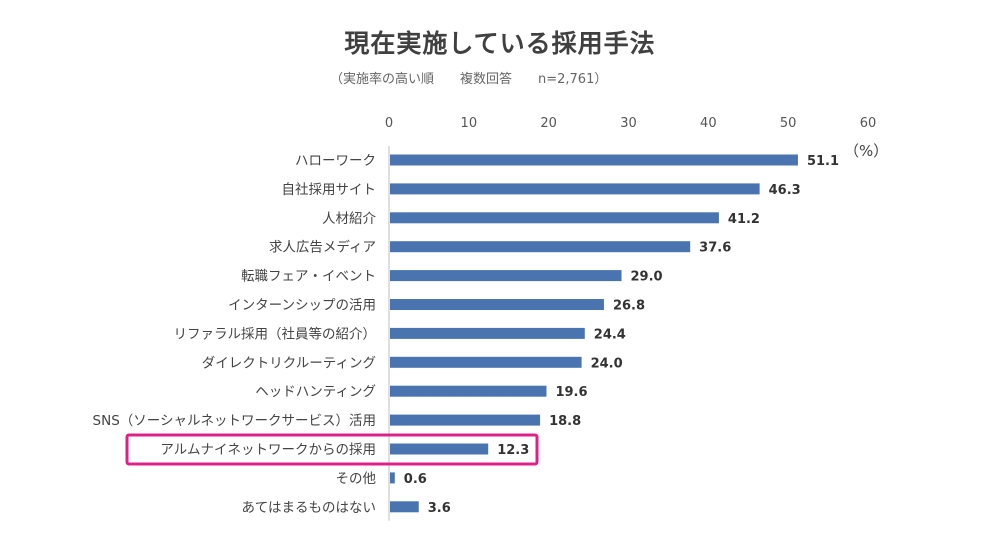 The height and width of the screenshot is (539, 1000). What do you see at coordinates (866, 151) in the screenshot?
I see `unit-label: （%）` at bounding box center [866, 151].